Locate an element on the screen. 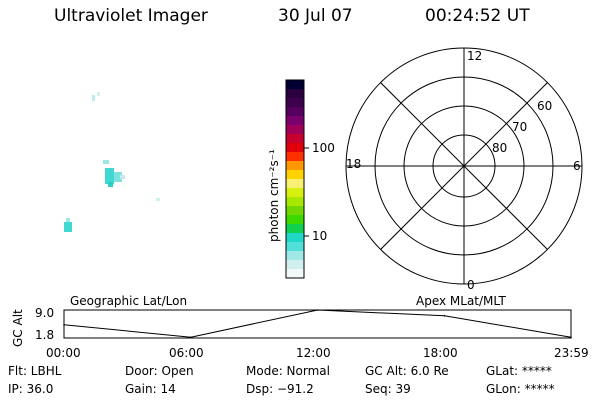  colorbar-frame is located at coordinates (295, 179).